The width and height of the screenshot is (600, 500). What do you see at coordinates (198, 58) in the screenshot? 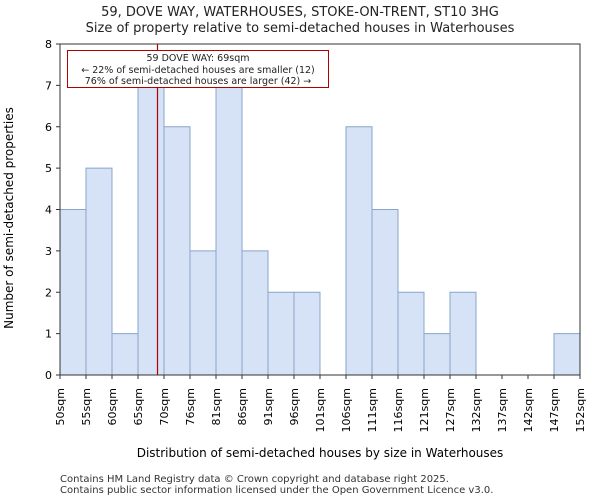
I see `annotation-line-1: 59 DOVE WAY: 69sqm` at bounding box center [198, 58].